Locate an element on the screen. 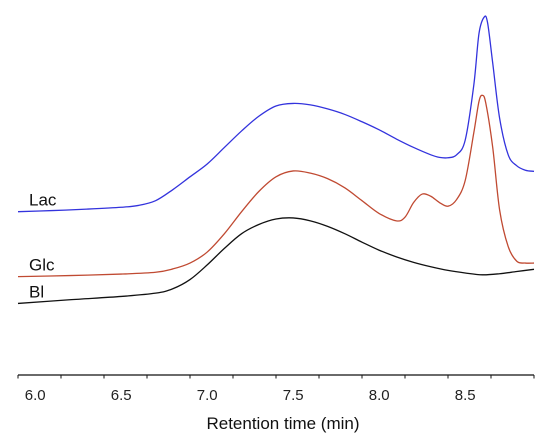 Image resolution: width=550 pixels, height=445 pixels. x-tick-label: 7.5 is located at coordinates (293, 395).